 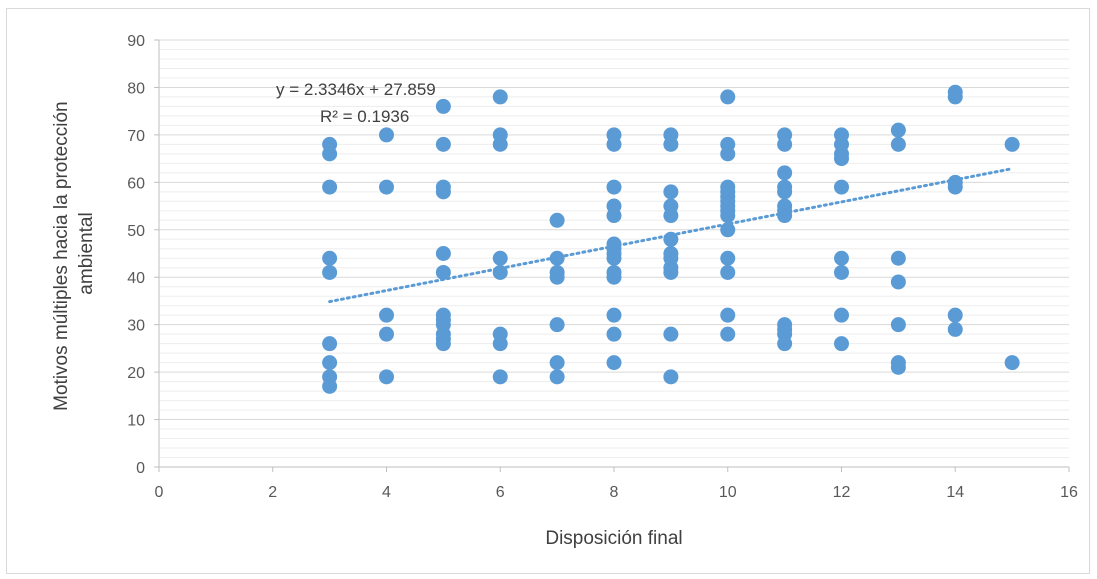 What do you see at coordinates (356, 89) in the screenshot?
I see `trendline-equation: y = 2.3346x + 27.859` at bounding box center [356, 89].